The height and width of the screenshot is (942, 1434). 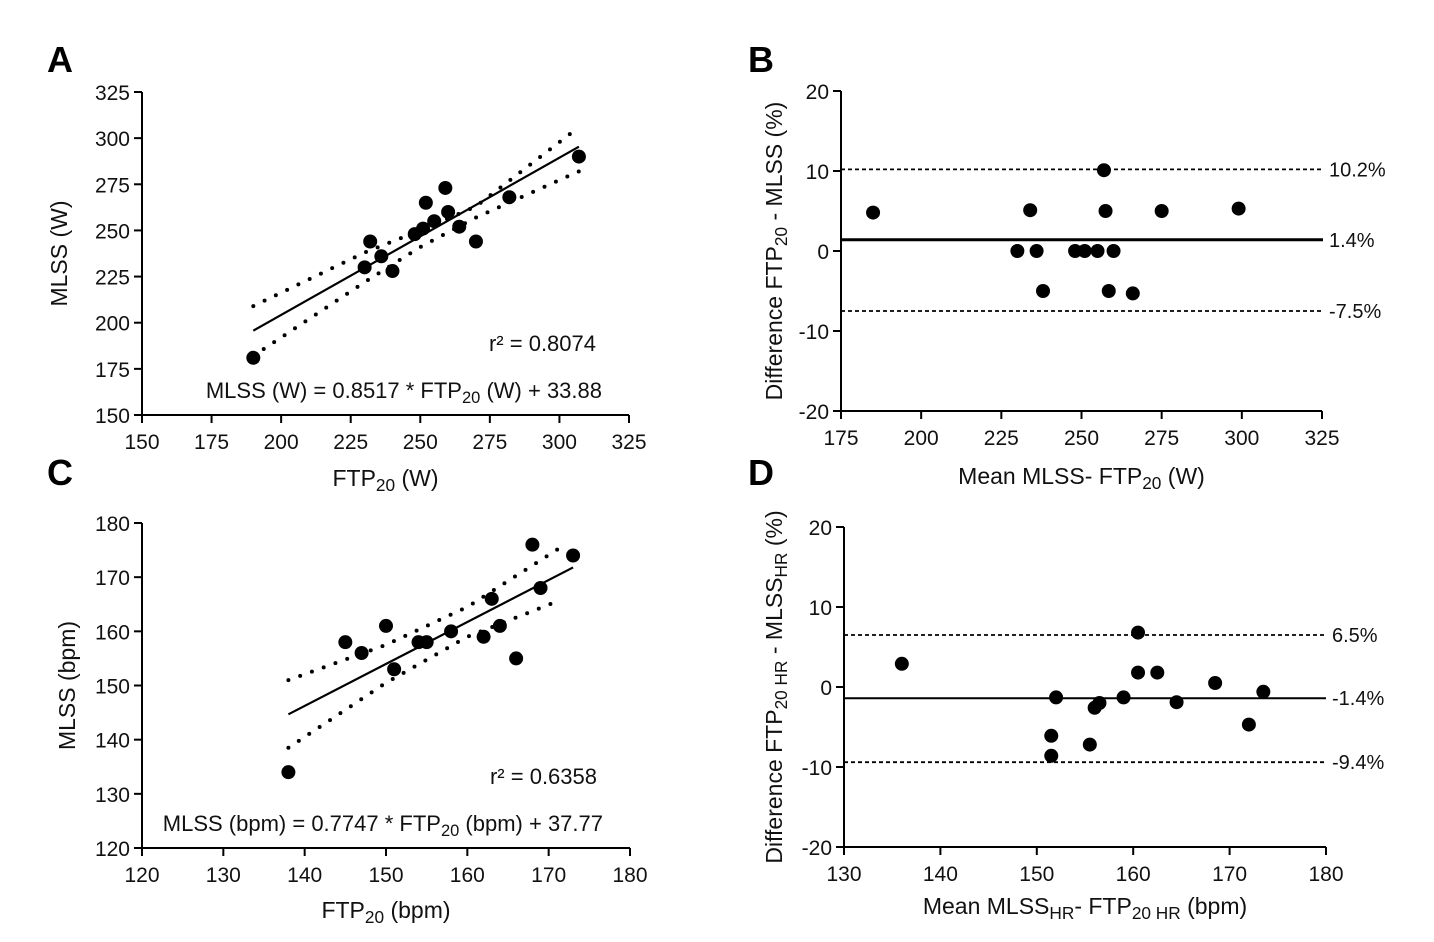 I want to click on y-axis-title: MLSS (W), so click(x=59, y=253).